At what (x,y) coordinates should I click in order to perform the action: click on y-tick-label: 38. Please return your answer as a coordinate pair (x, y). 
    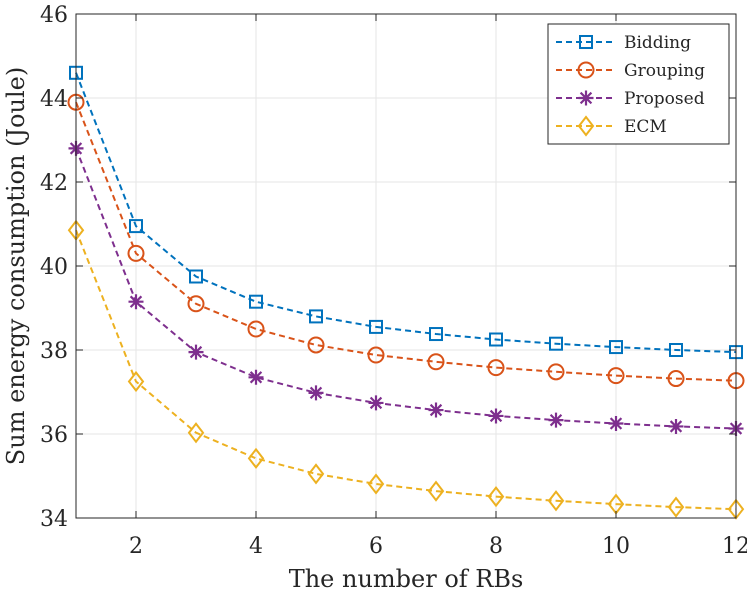
    Looking at the image, I should click on (54, 351).